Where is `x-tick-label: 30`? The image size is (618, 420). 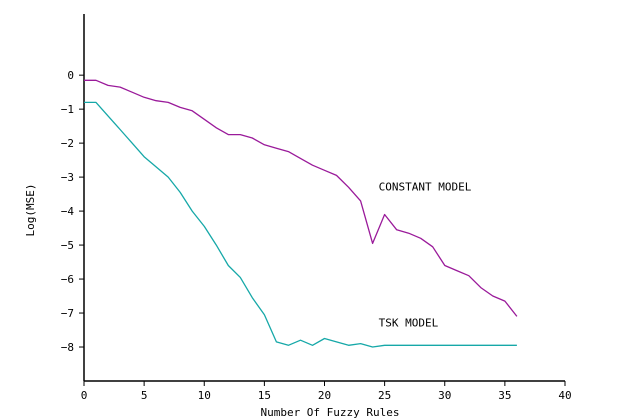
x-tick-label: 30 is located at coordinates (444, 395).